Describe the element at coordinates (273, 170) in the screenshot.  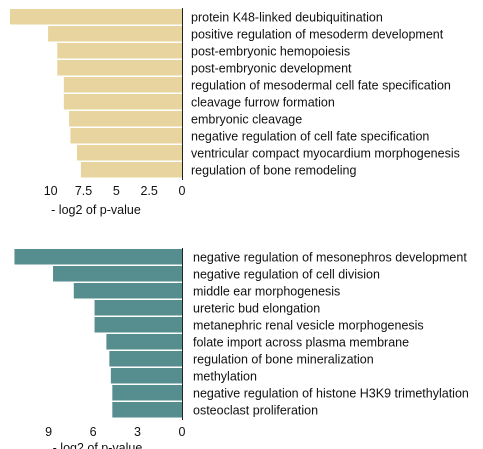
I see `category-label: regulation of bone remodeling` at that location.